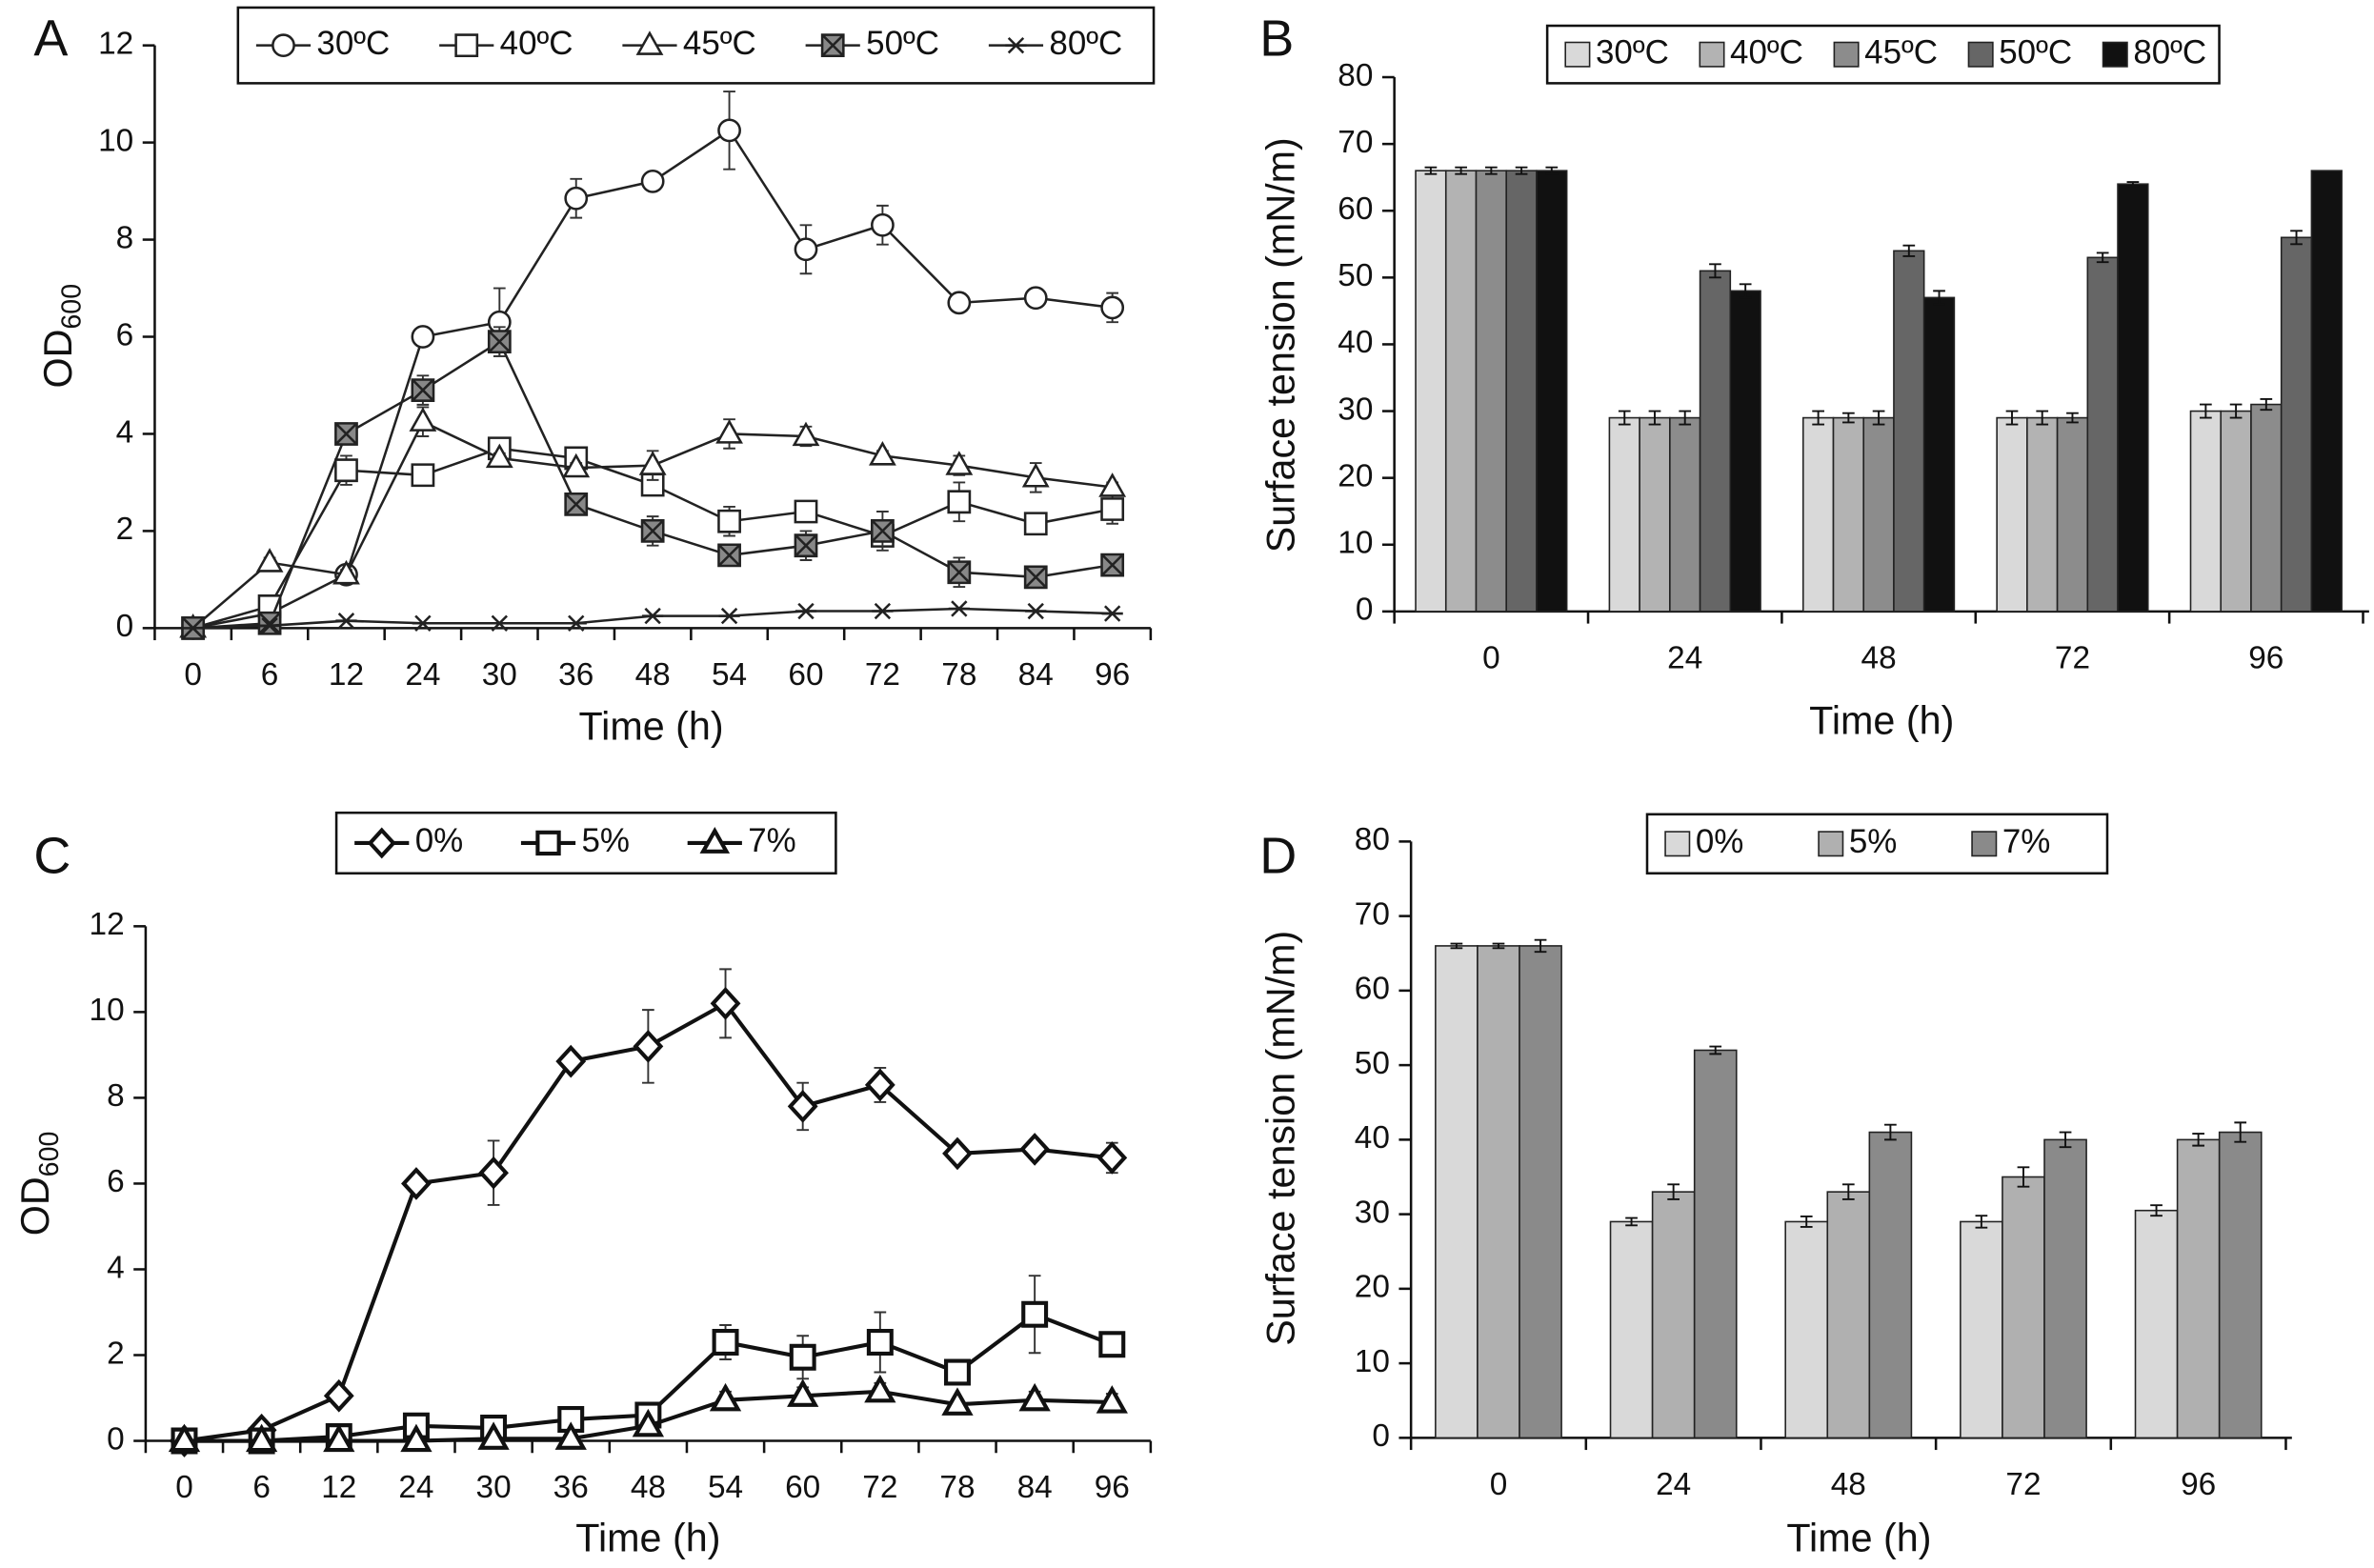  What do you see at coordinates (35, 1206) in the screenshot?
I see `y-axis-label-main: OD` at bounding box center [35, 1206].